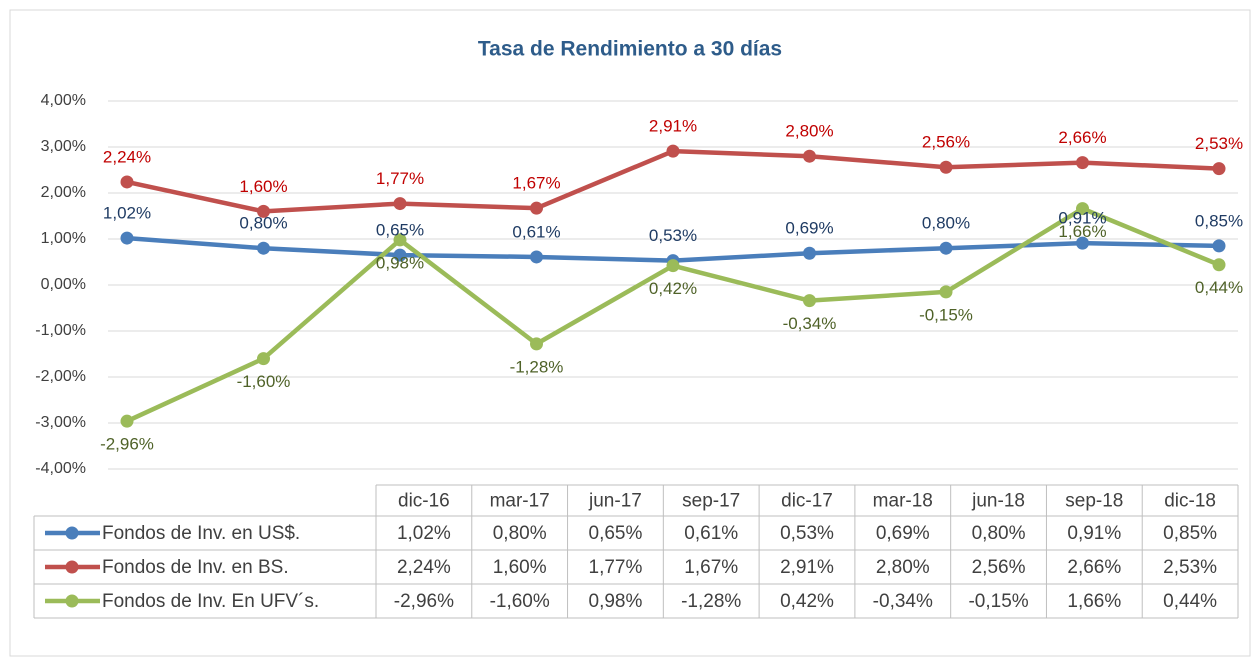 Image resolution: width=1260 pixels, height=671 pixels. I want to click on data-label: 0,61%, so click(536, 231).